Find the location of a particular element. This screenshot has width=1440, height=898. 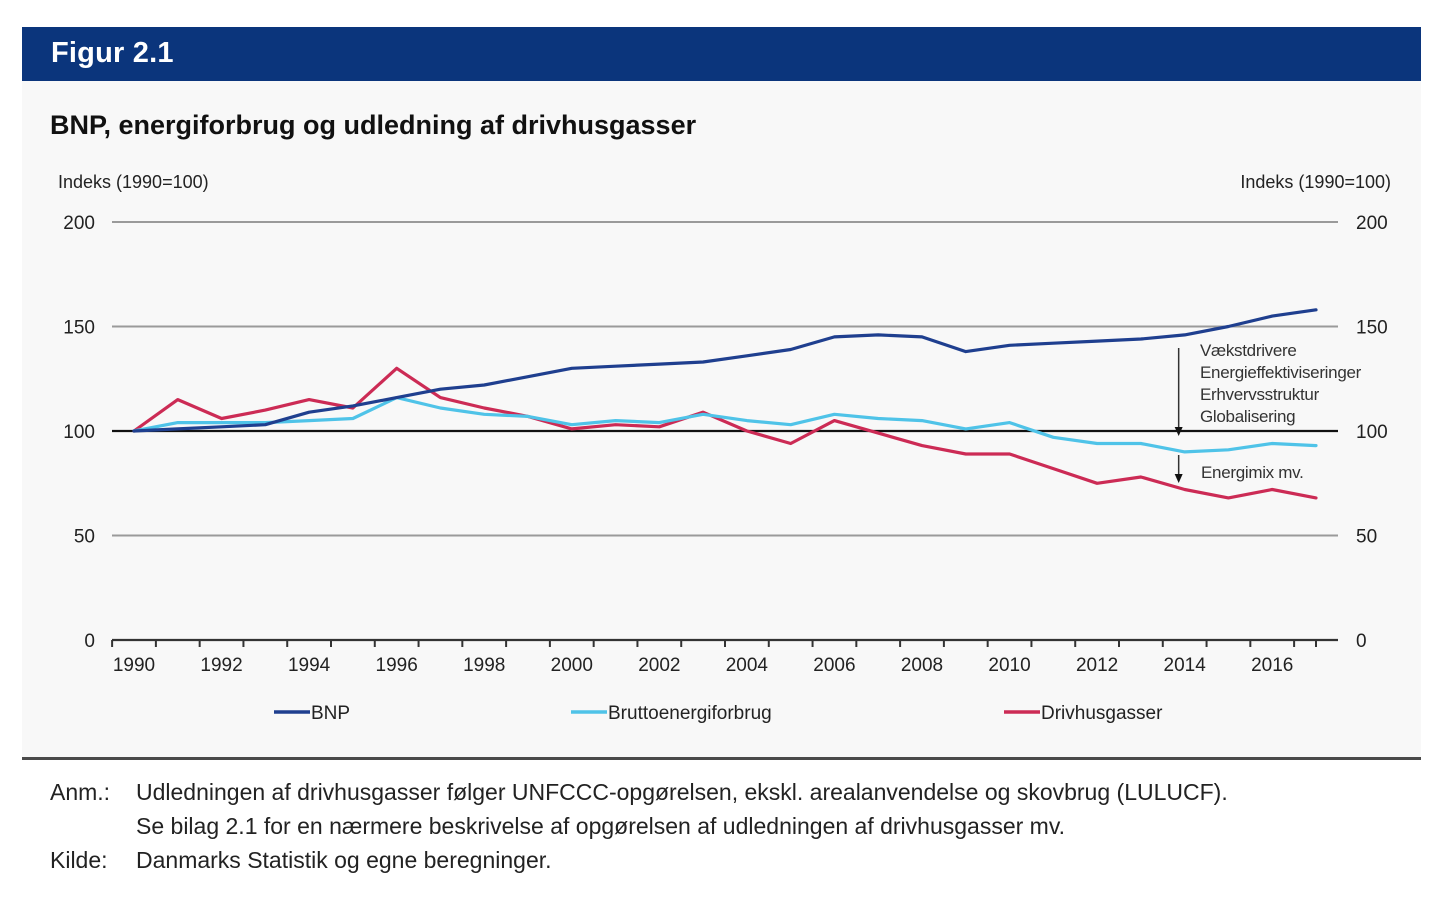

x-tick-label: 2008 is located at coordinates (922, 665).